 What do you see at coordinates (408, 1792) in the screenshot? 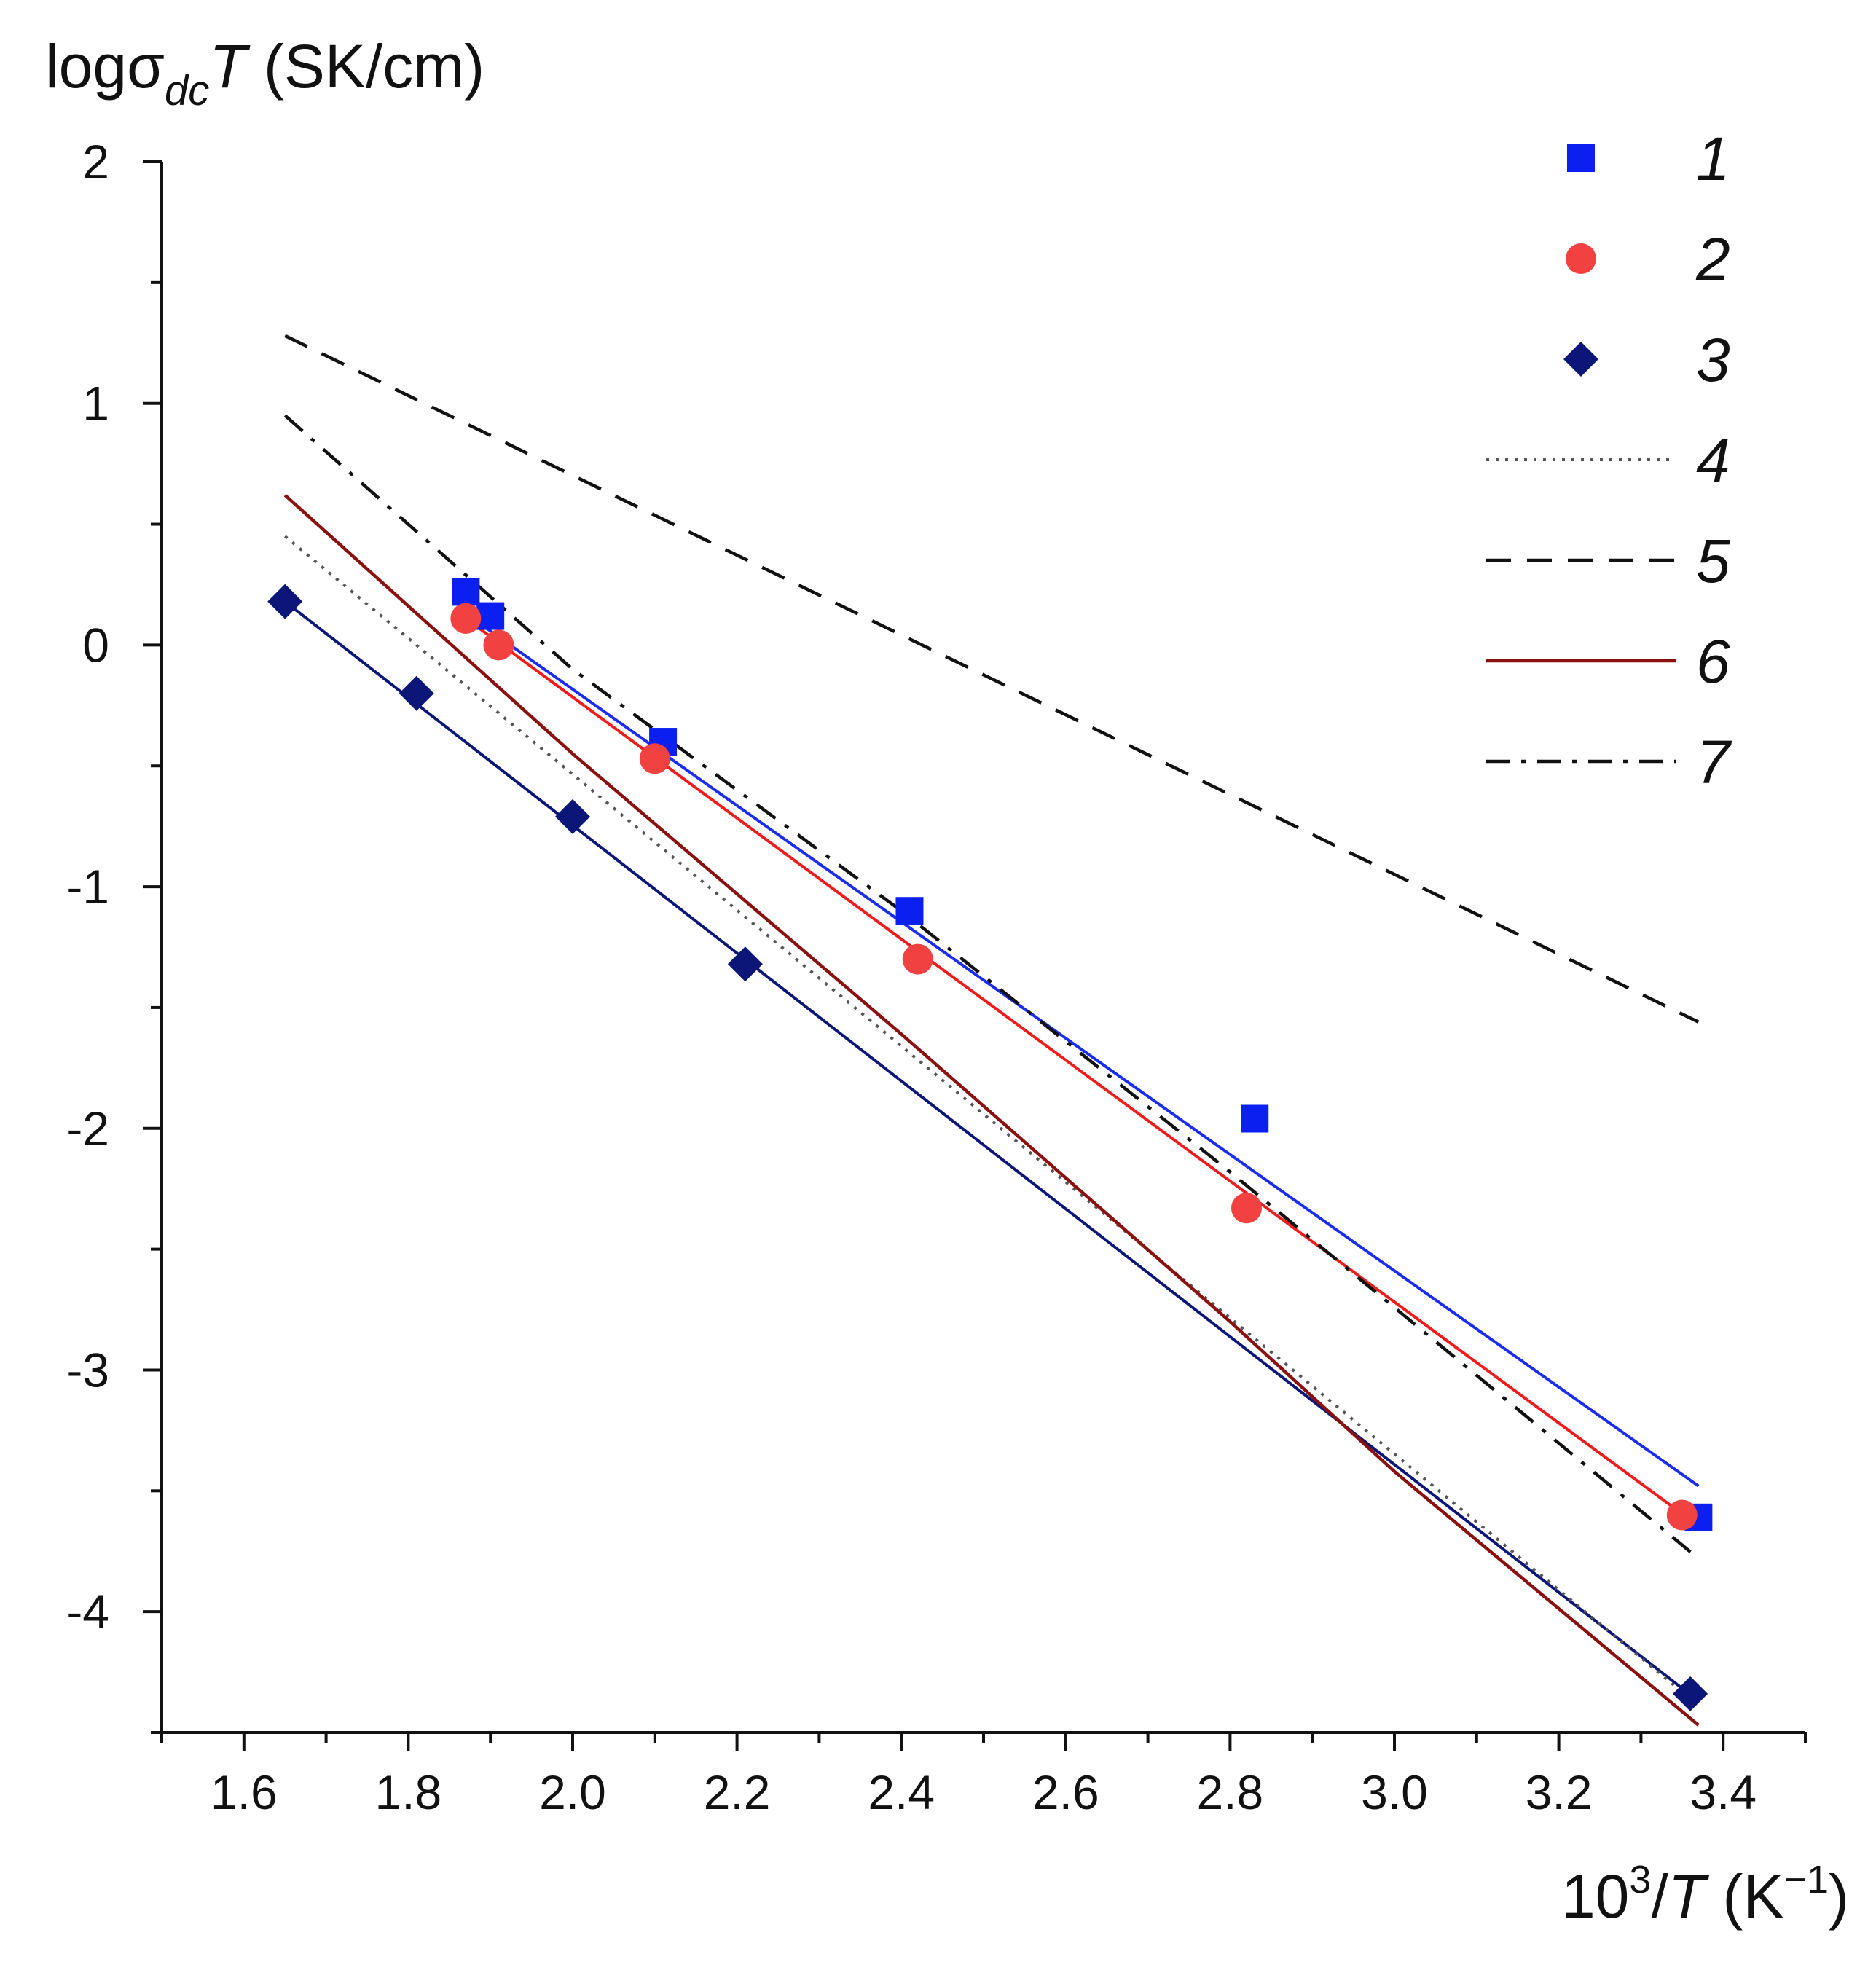
I see `x-tick-label: 1.8` at bounding box center [408, 1792].